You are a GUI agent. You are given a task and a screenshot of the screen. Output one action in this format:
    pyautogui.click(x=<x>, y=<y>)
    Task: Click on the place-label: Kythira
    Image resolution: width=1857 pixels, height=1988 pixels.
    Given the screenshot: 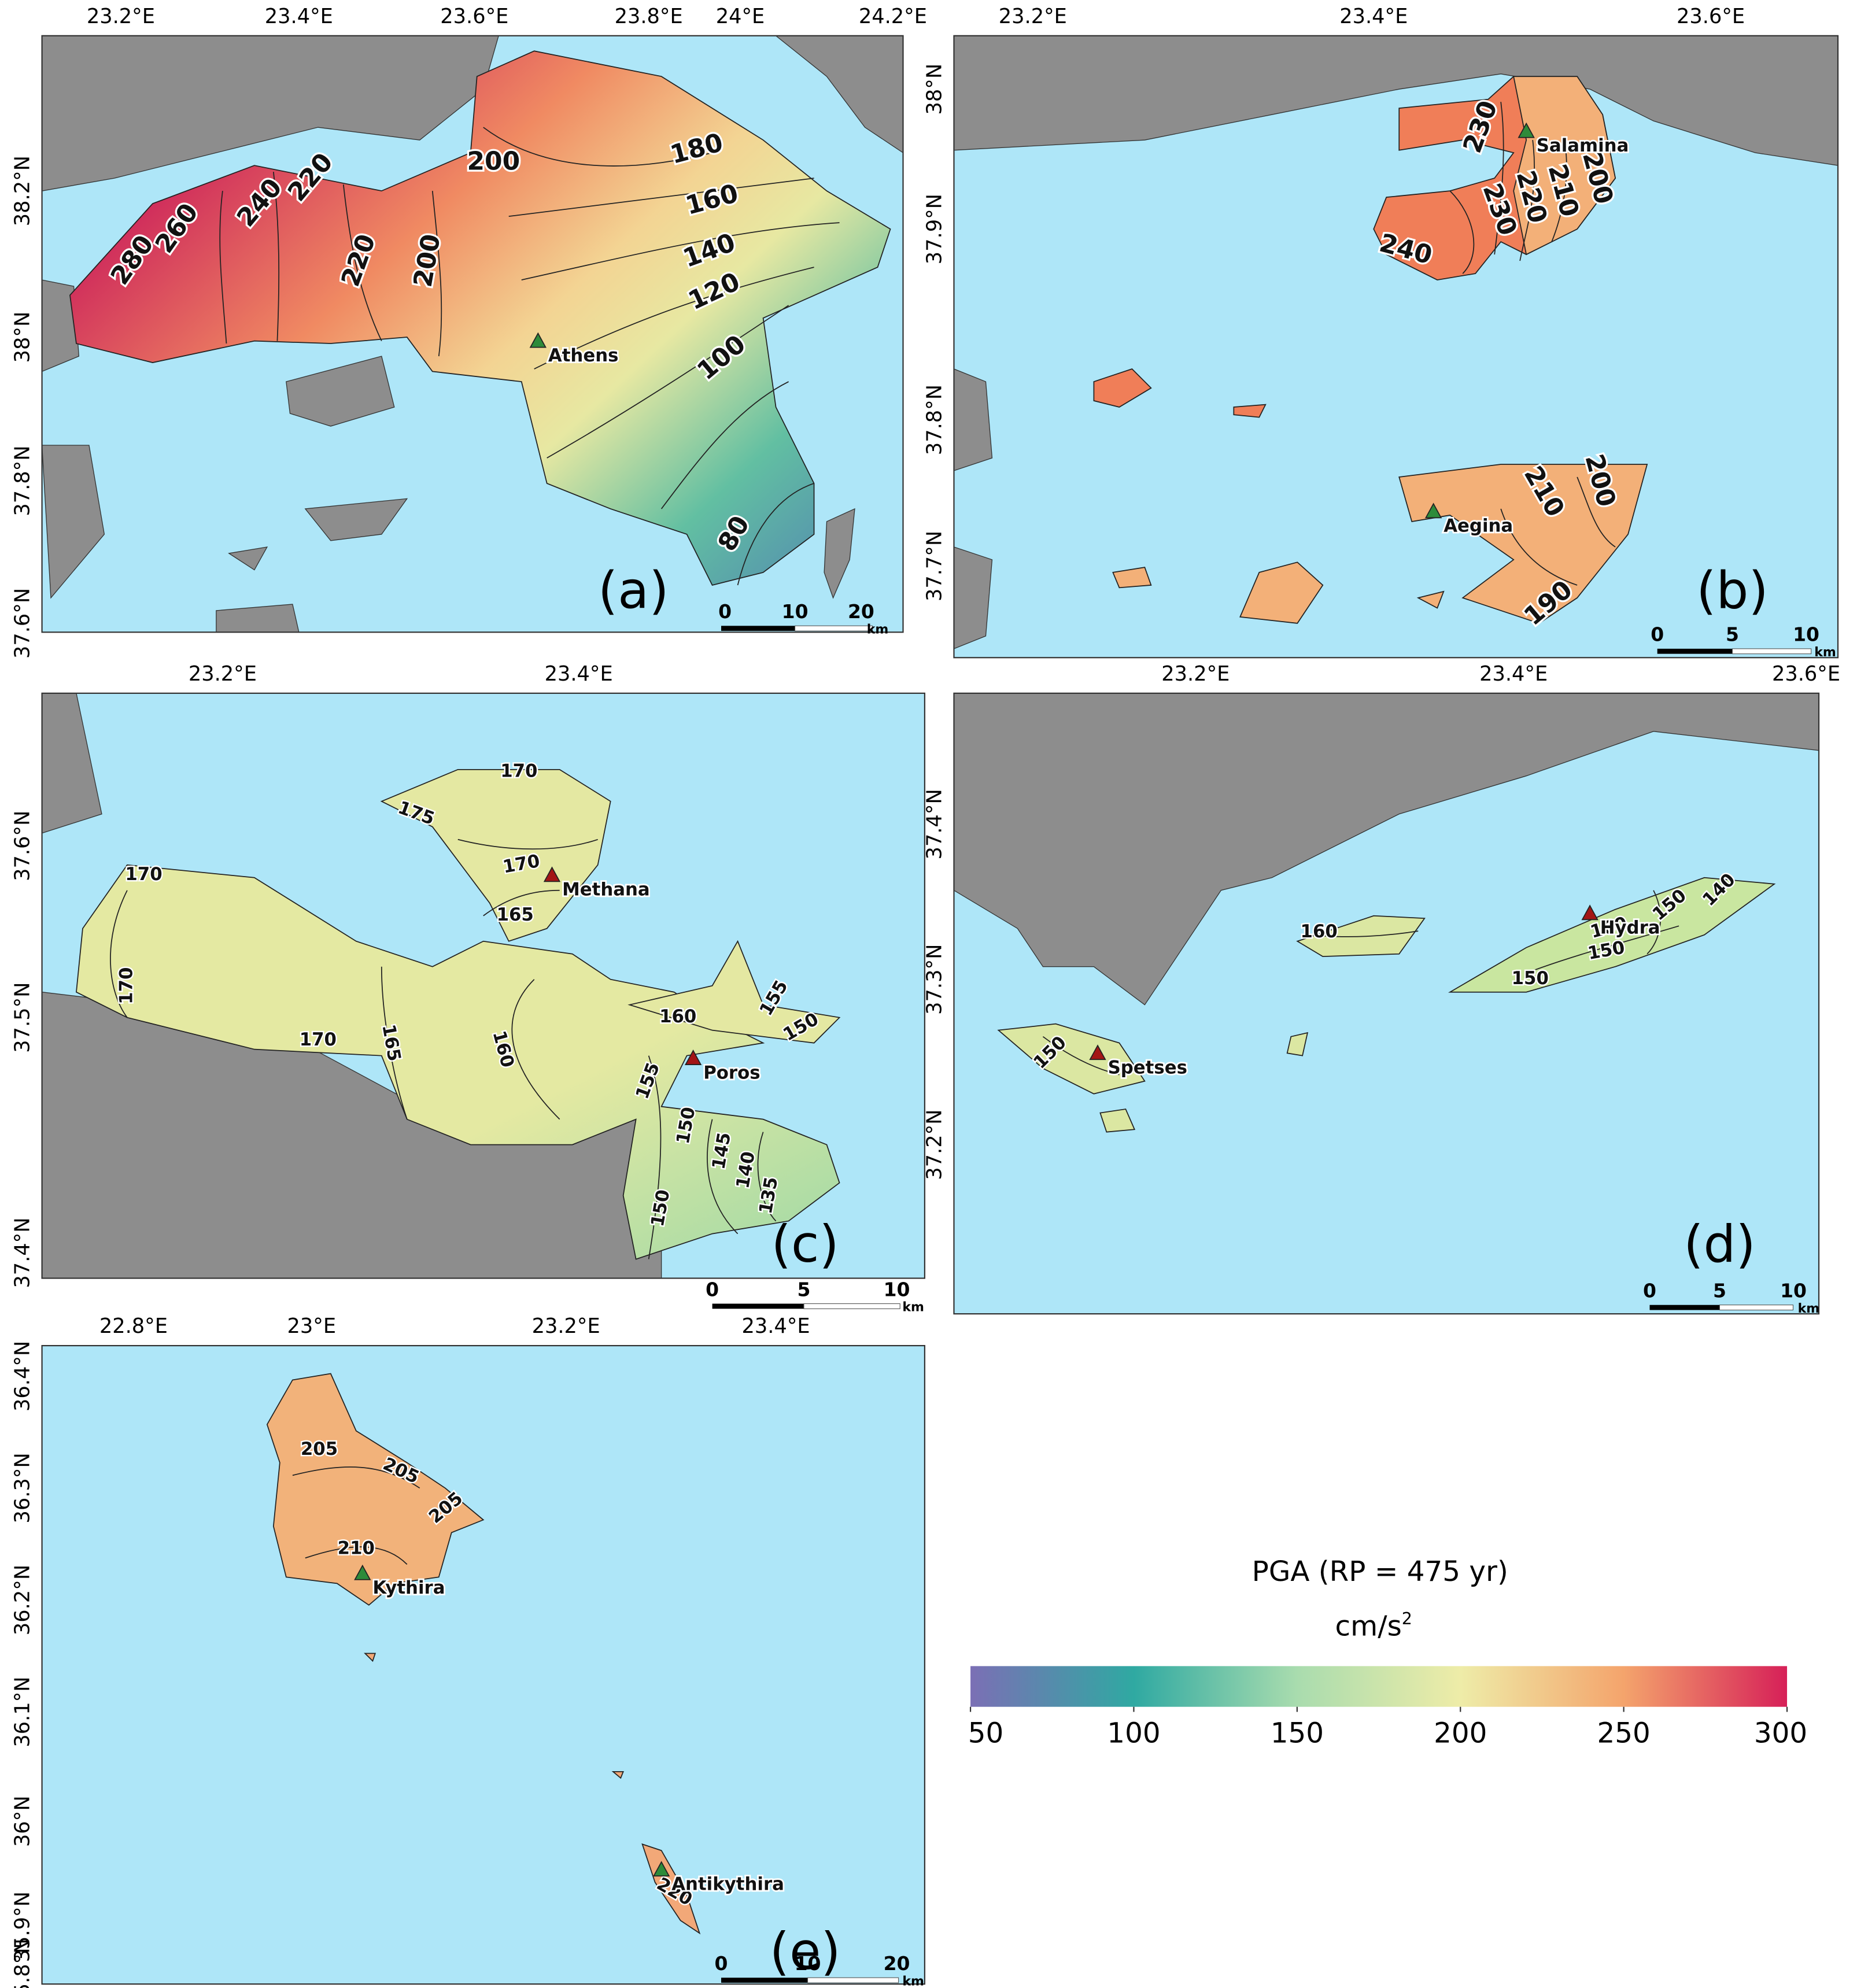 What is the action you would take?
    pyautogui.click(x=409, y=1587)
    